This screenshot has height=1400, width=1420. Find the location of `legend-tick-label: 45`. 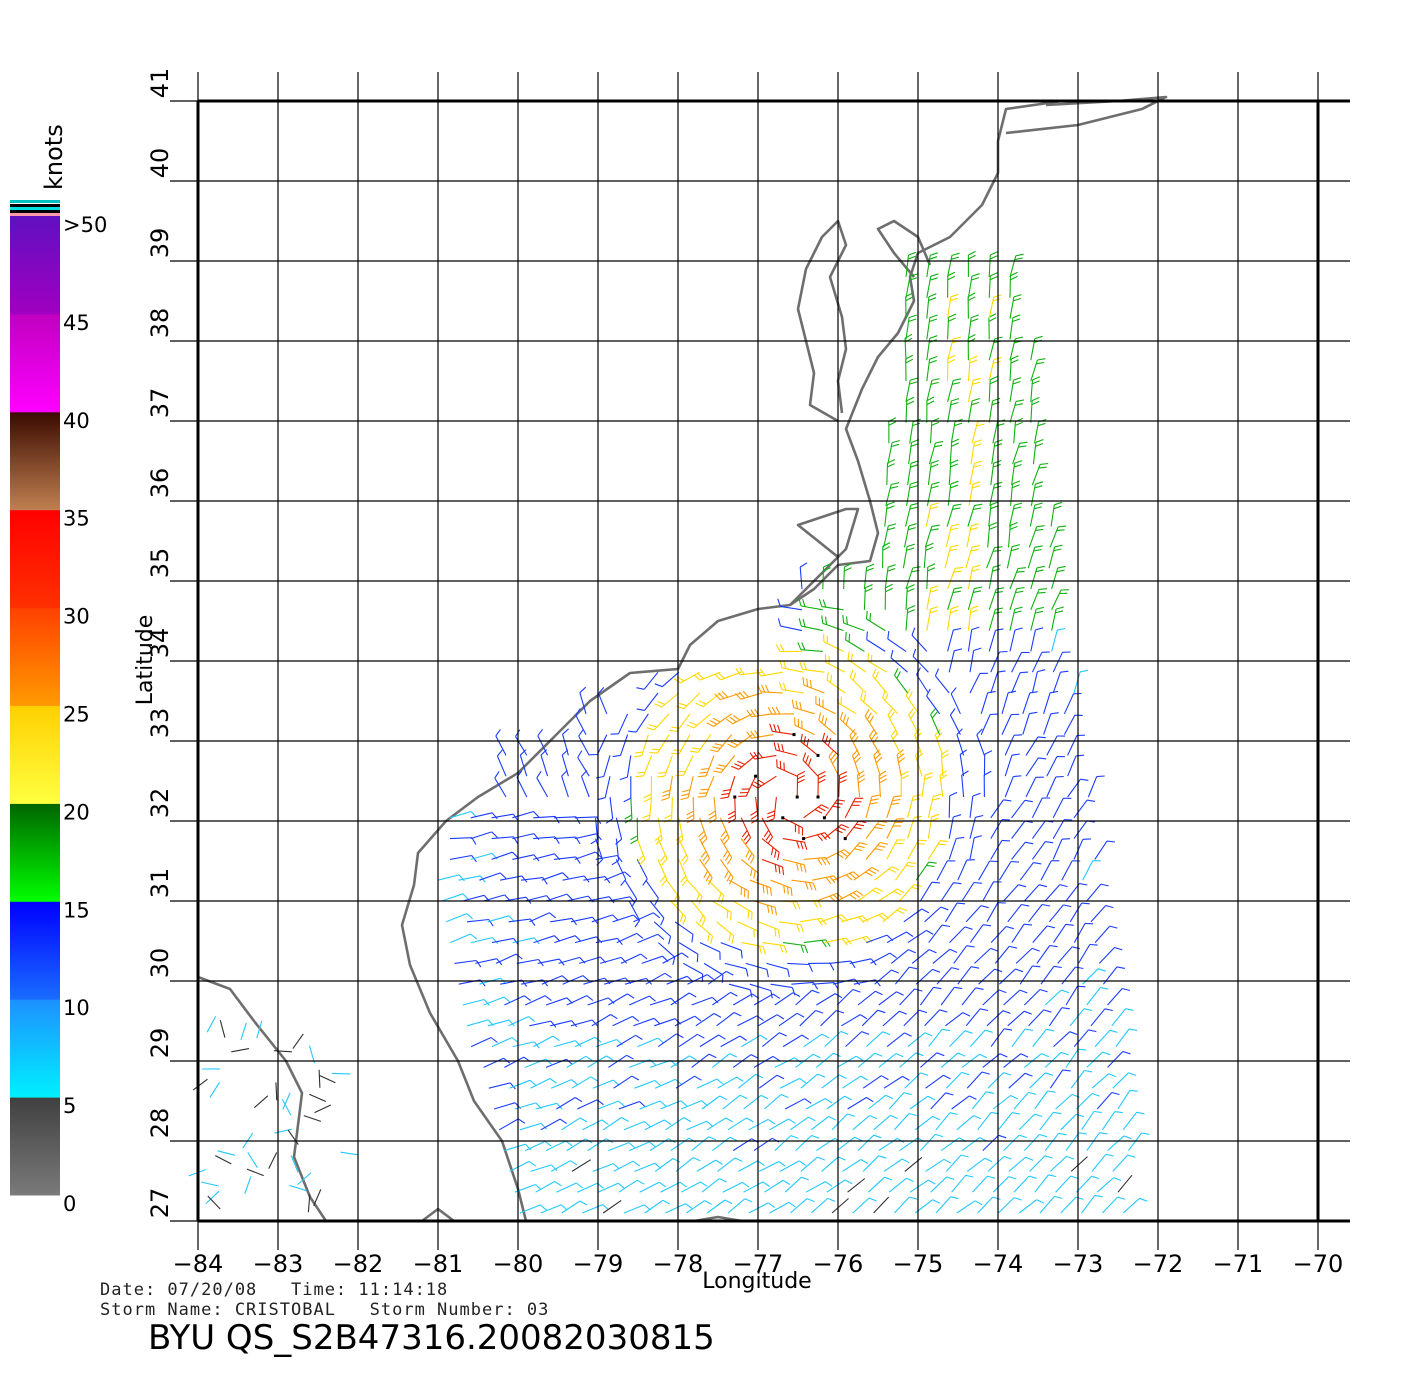

legend-tick-label: 45 is located at coordinates (76, 323).